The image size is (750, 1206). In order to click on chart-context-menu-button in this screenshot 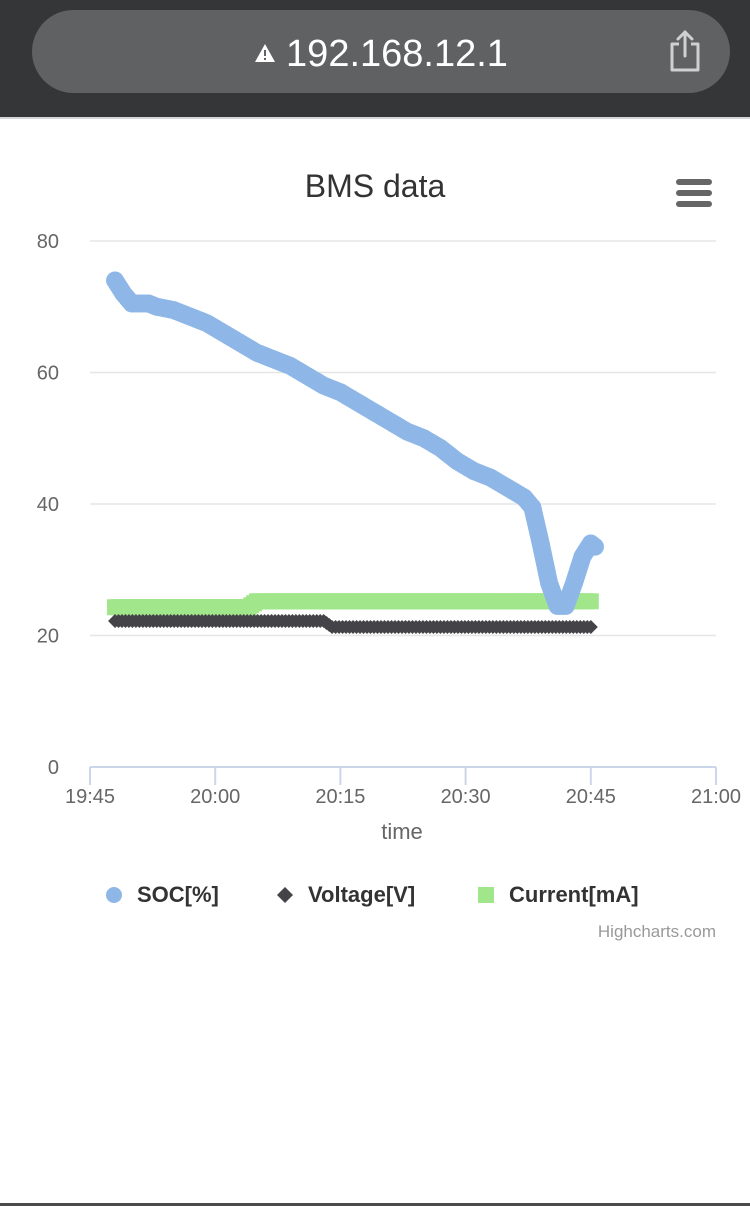, I will do `click(694, 193)`.